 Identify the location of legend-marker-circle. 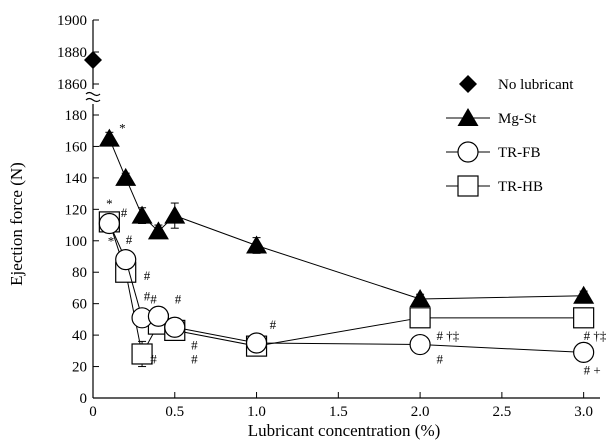
(468, 152).